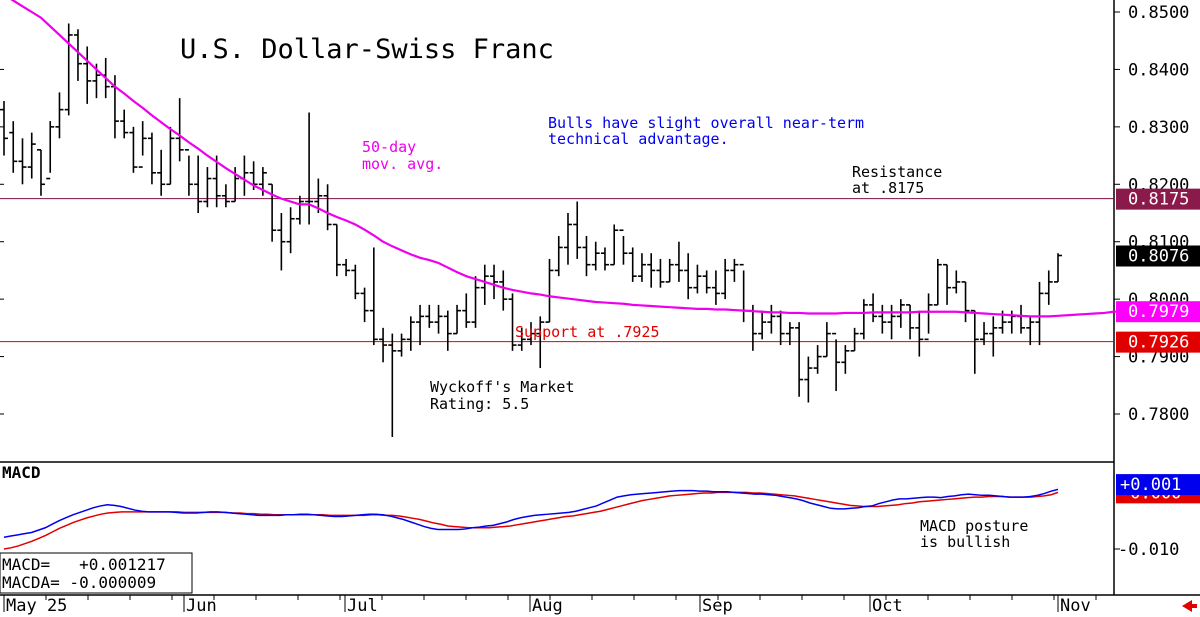  I want to click on date-tick-label: Sep, so click(717, 606).